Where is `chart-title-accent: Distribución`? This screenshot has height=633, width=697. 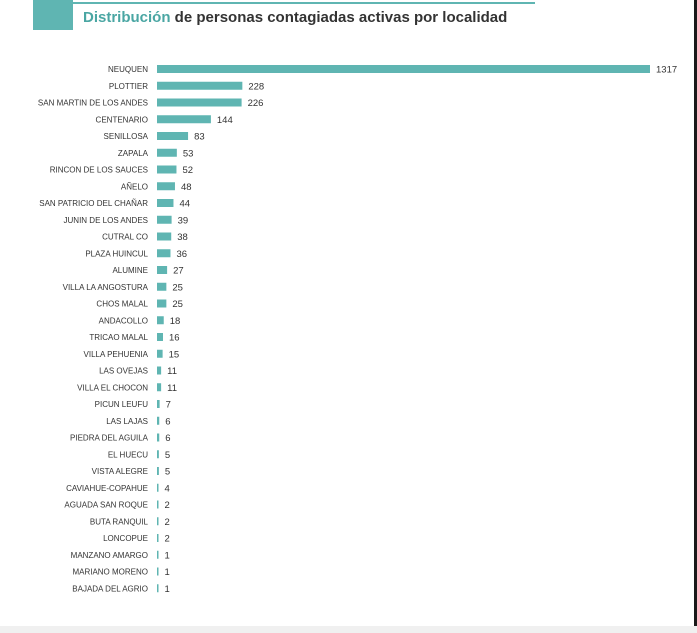
chart-title-accent: Distribución is located at coordinates (127, 17).